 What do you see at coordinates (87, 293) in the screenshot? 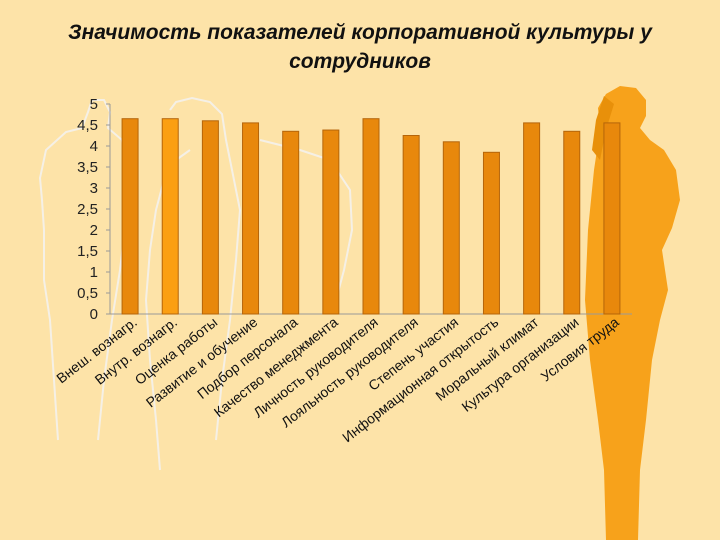
I see `y-tick-label: 0,5` at bounding box center [87, 293].